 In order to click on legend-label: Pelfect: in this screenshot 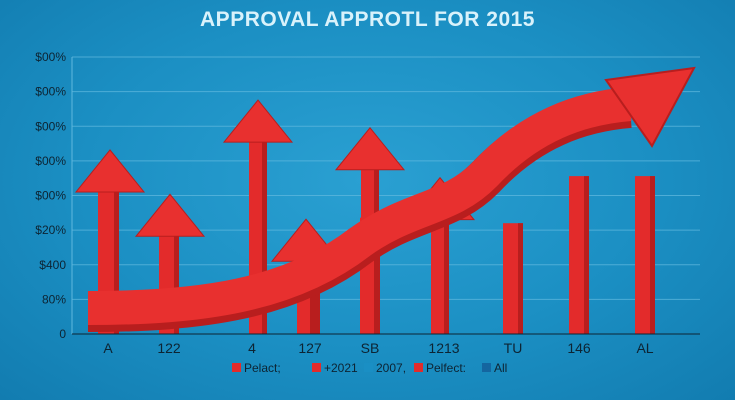, I will do `click(446, 368)`.